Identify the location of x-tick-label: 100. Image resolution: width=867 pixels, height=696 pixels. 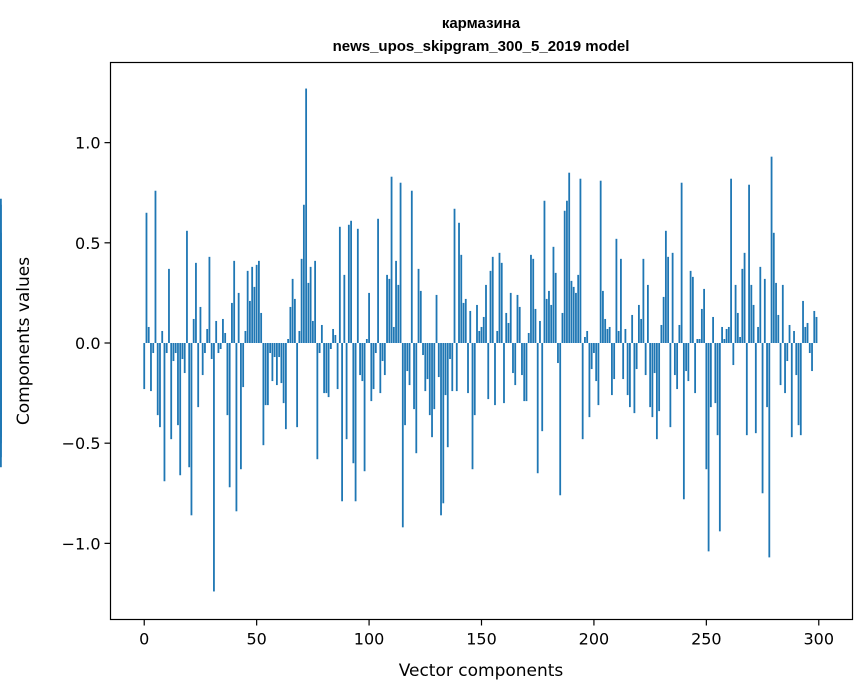
(369, 639).